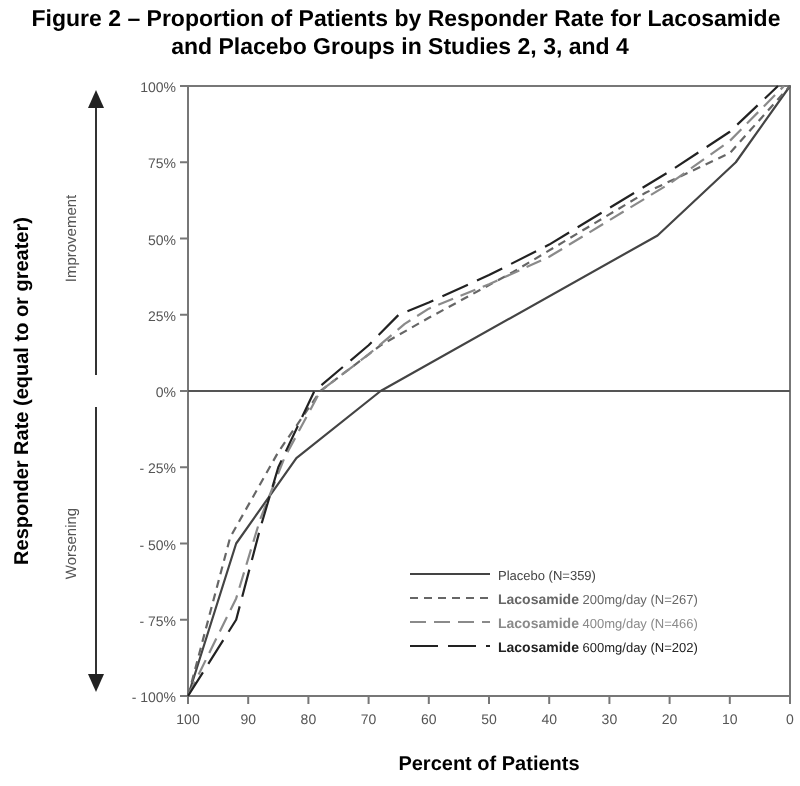  What do you see at coordinates (23, 391) in the screenshot?
I see `y-axis-title: Responder Rate (equal to or greater)` at bounding box center [23, 391].